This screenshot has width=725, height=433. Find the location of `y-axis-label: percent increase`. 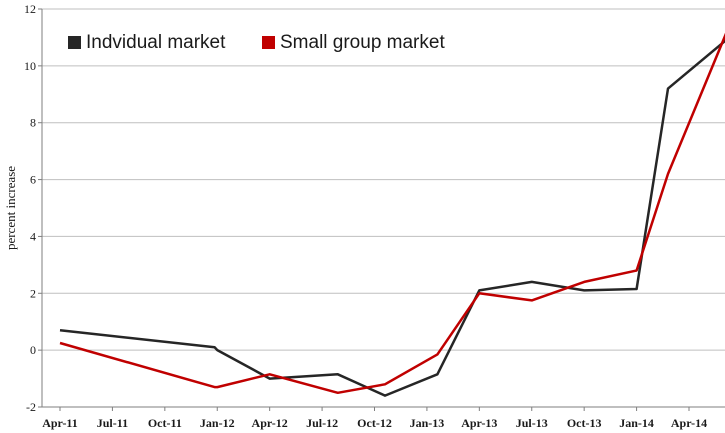

y-axis-label: percent increase is located at coordinates (10, 208).